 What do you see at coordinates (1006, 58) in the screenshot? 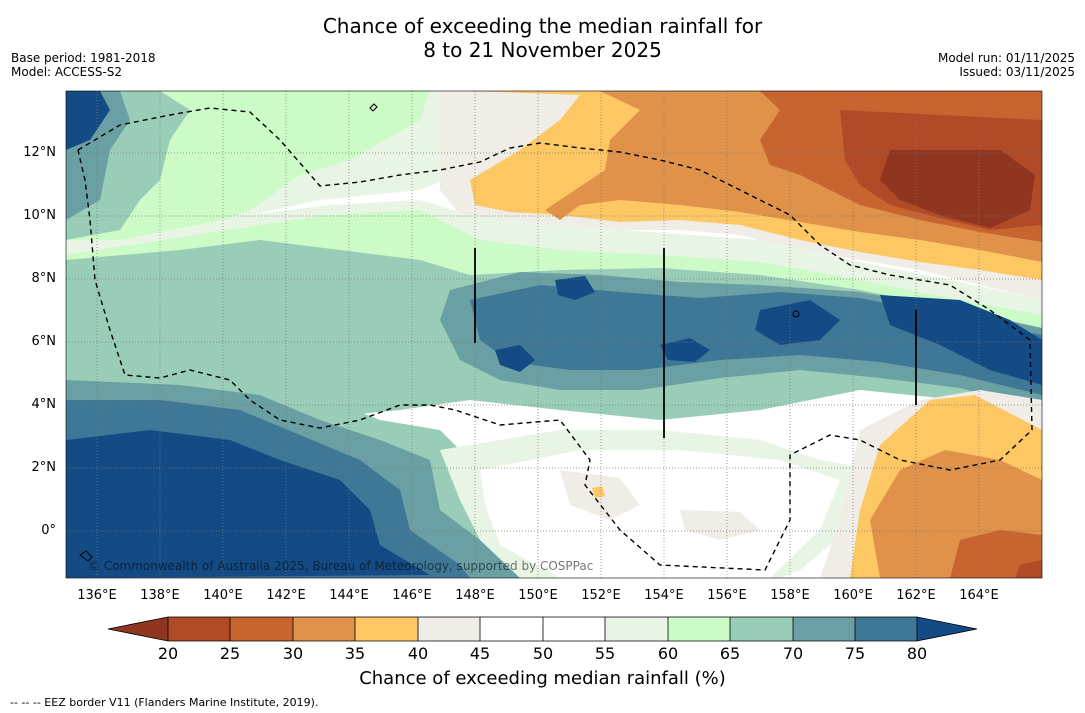
I see `model-run-label: Model run: 01/11/2025` at bounding box center [1006, 58].